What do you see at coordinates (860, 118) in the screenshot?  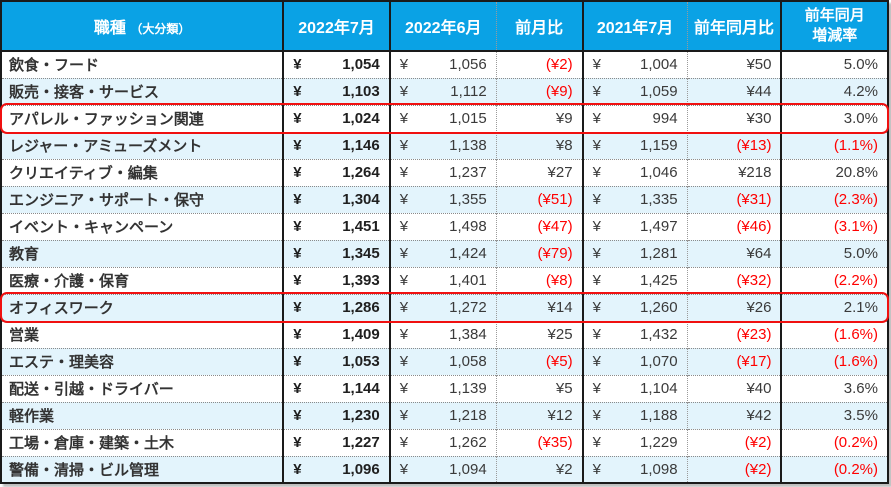 I see `yoy-rate-value: 3.0%` at bounding box center [860, 118].